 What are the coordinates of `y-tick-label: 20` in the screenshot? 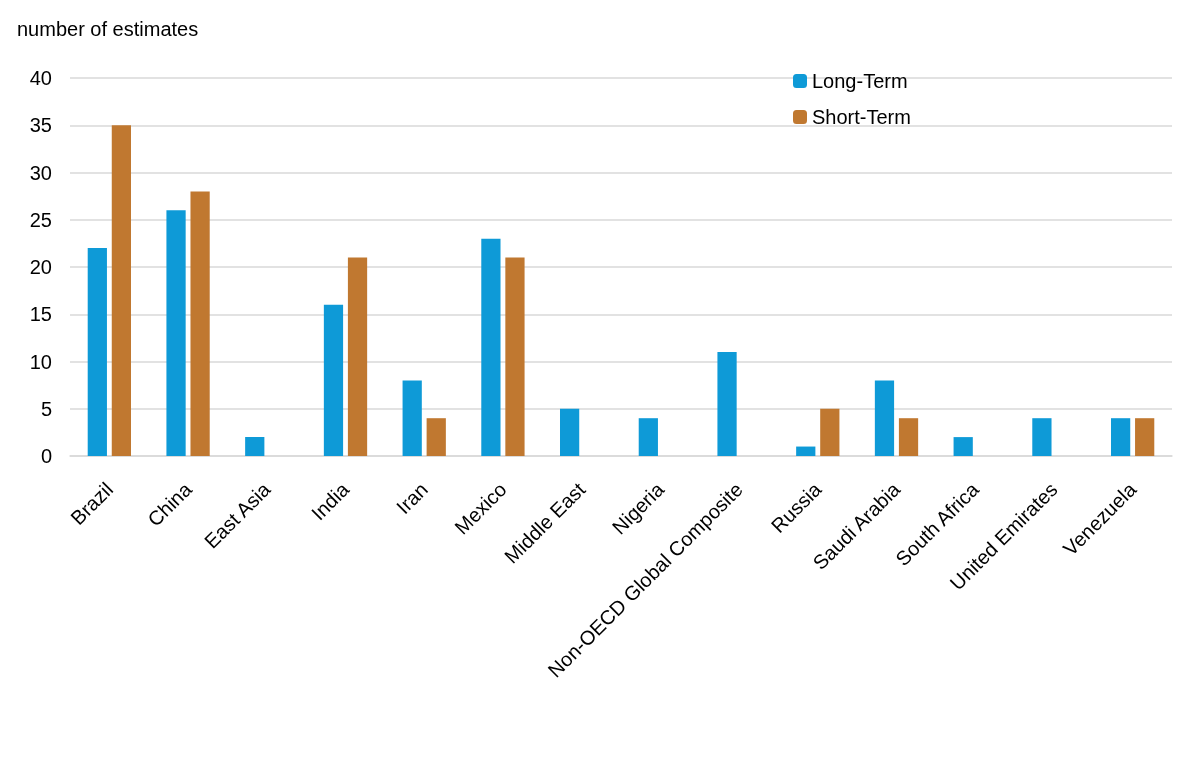 It's located at (40, 267).